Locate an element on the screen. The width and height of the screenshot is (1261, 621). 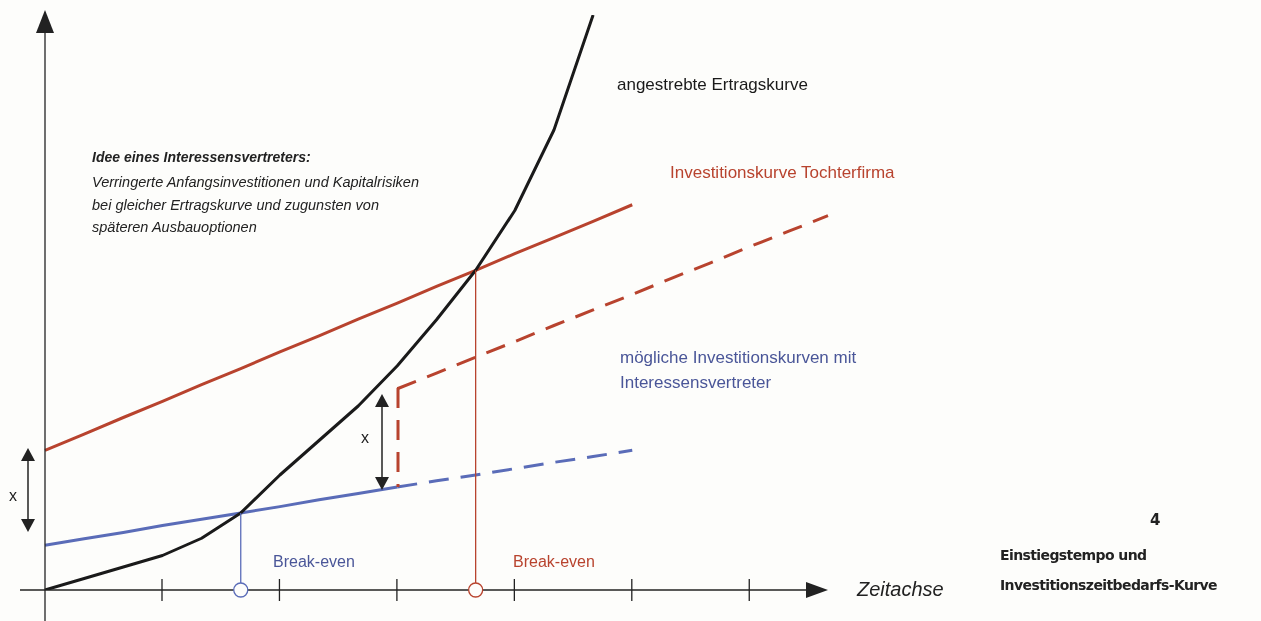
annotation: Idee eines Interessensvertreters: is located at coordinates (201, 157).